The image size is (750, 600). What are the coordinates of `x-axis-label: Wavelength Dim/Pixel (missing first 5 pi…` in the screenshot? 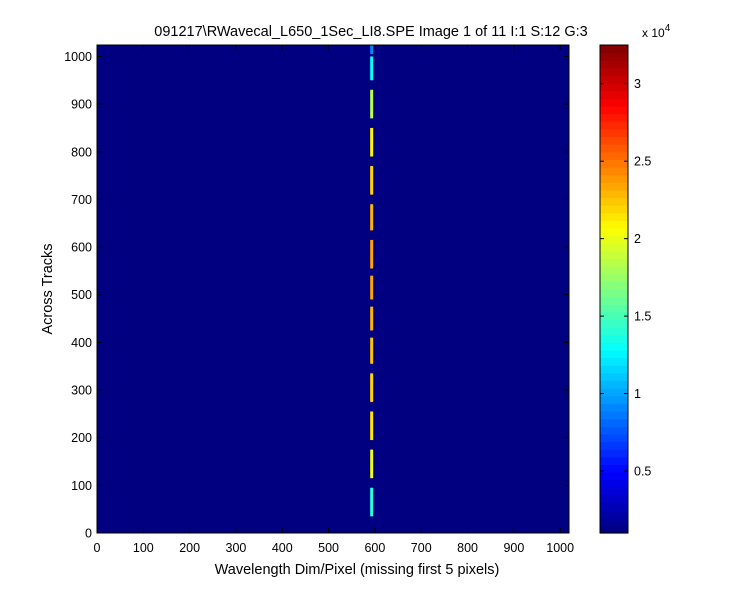 It's located at (357, 570).